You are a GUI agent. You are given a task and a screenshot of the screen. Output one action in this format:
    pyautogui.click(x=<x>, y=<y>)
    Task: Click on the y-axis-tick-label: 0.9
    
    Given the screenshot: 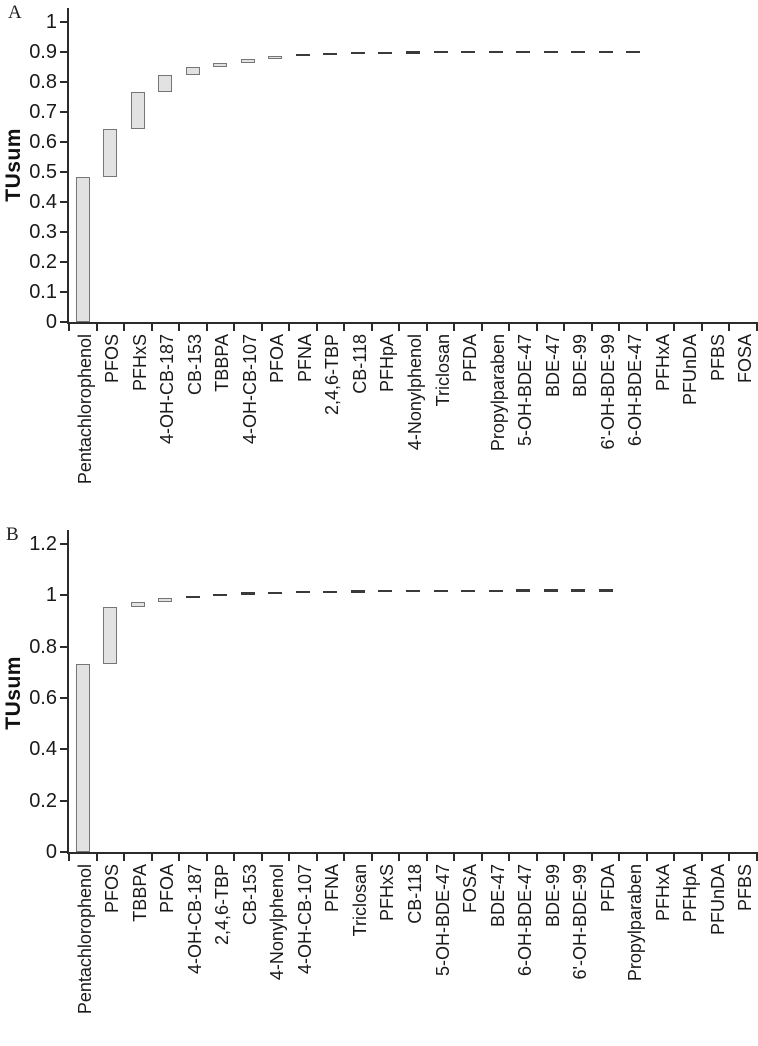 What is the action you would take?
    pyautogui.click(x=43, y=52)
    